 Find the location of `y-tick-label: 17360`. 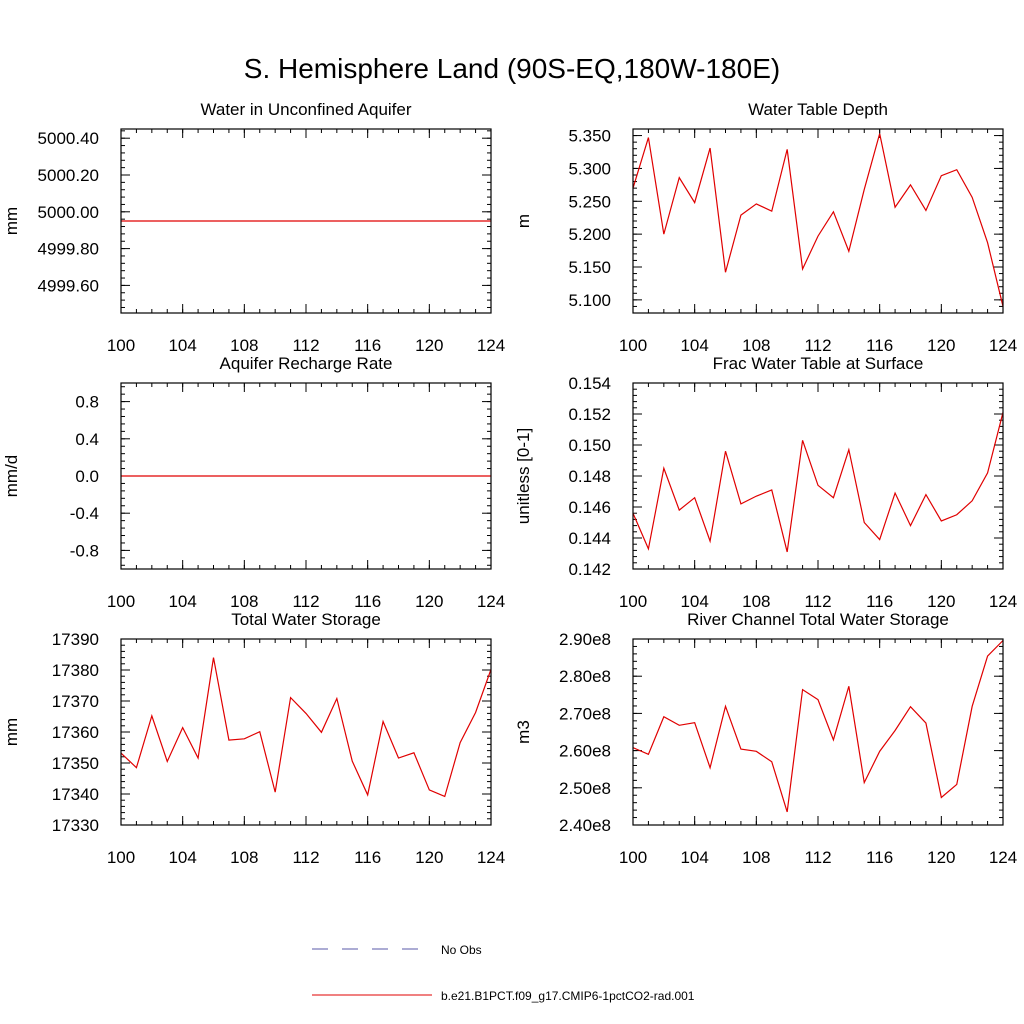

y-tick-label: 17360 is located at coordinates (75, 732).